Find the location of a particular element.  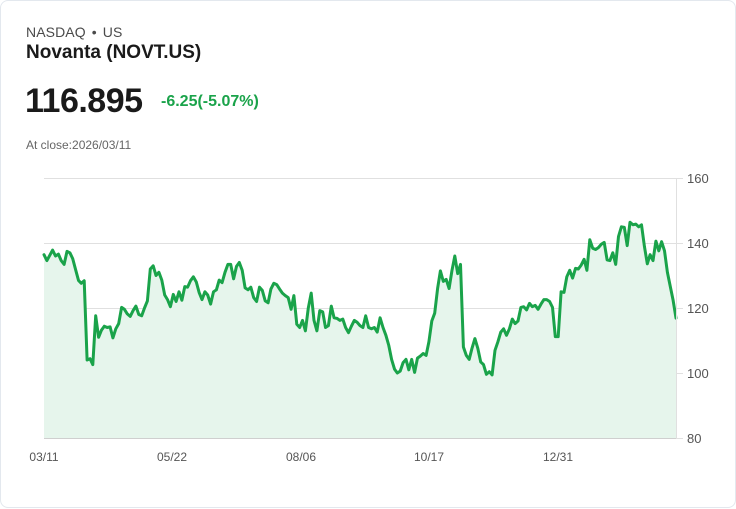

x-tick-label: 03/11 is located at coordinates (43, 457).